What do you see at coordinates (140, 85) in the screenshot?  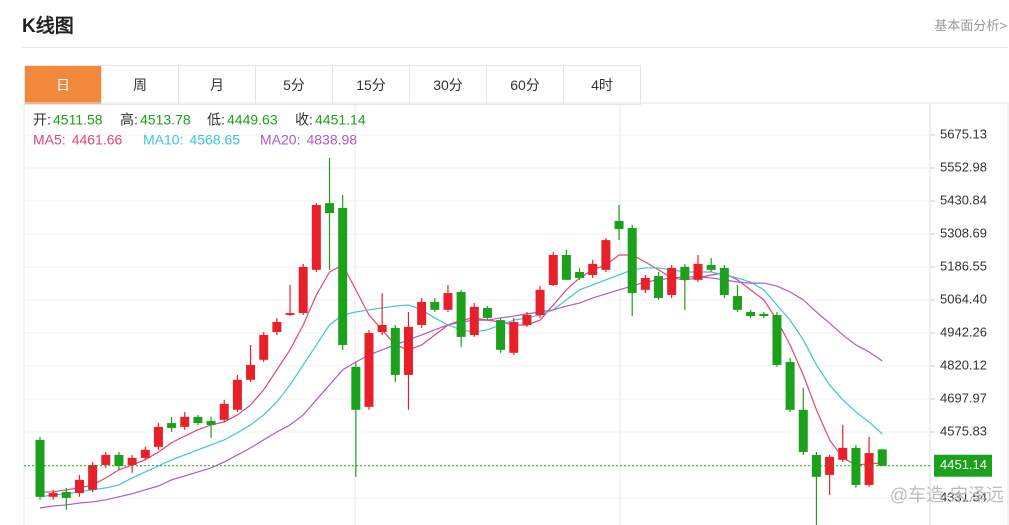 I see `period-tab: 周` at bounding box center [140, 85].